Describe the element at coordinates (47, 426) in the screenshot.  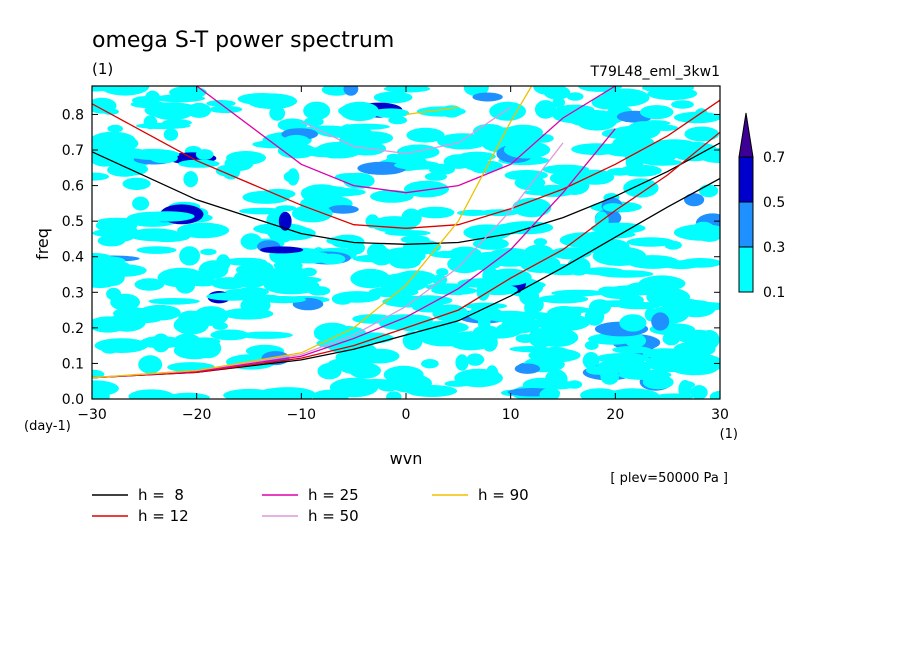
I see `y-axis-unit: (day-1)` at that location.